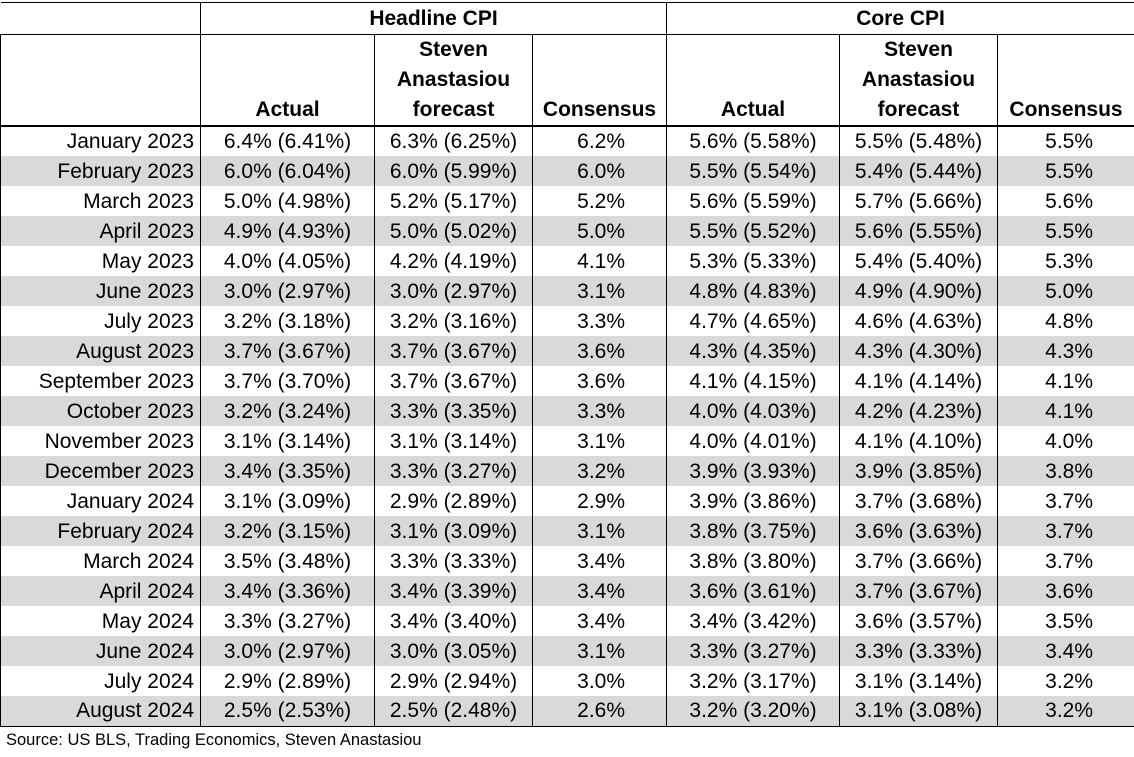  Describe the element at coordinates (100, 681) in the screenshot. I see `month-cell: July 2024` at that location.